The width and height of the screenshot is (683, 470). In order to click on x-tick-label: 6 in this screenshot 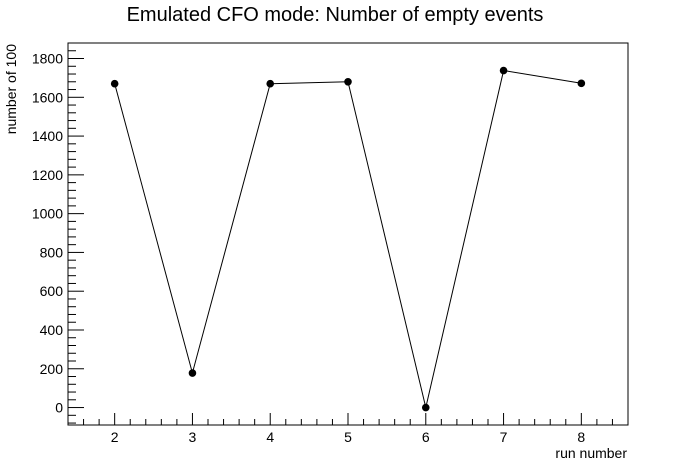, I will do `click(426, 437)`.